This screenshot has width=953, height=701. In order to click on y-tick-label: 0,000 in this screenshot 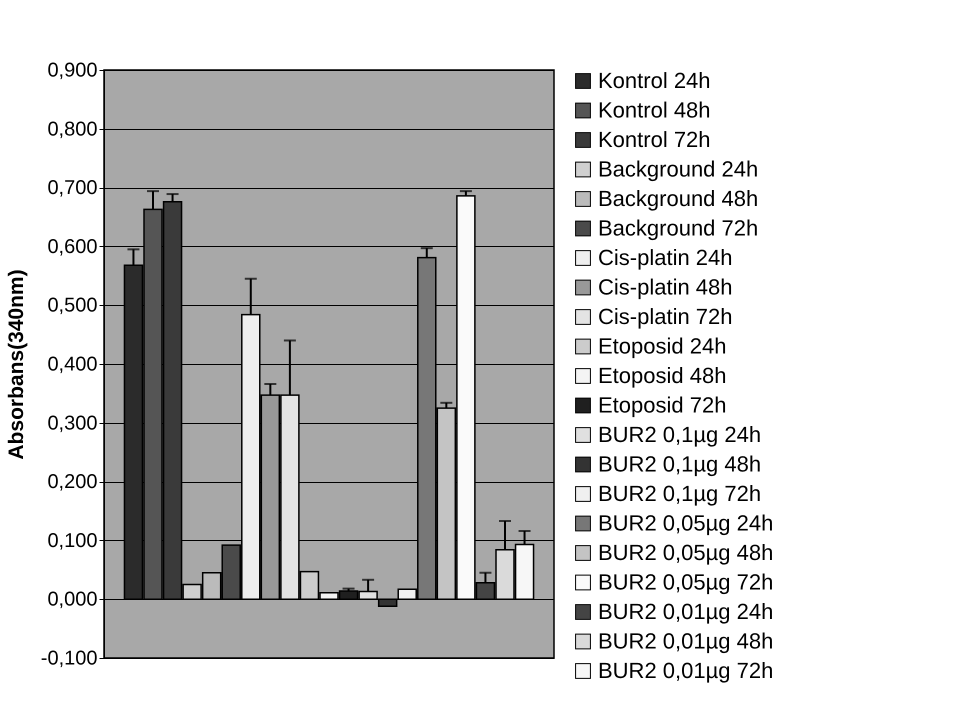, I will do `click(72, 599)`.